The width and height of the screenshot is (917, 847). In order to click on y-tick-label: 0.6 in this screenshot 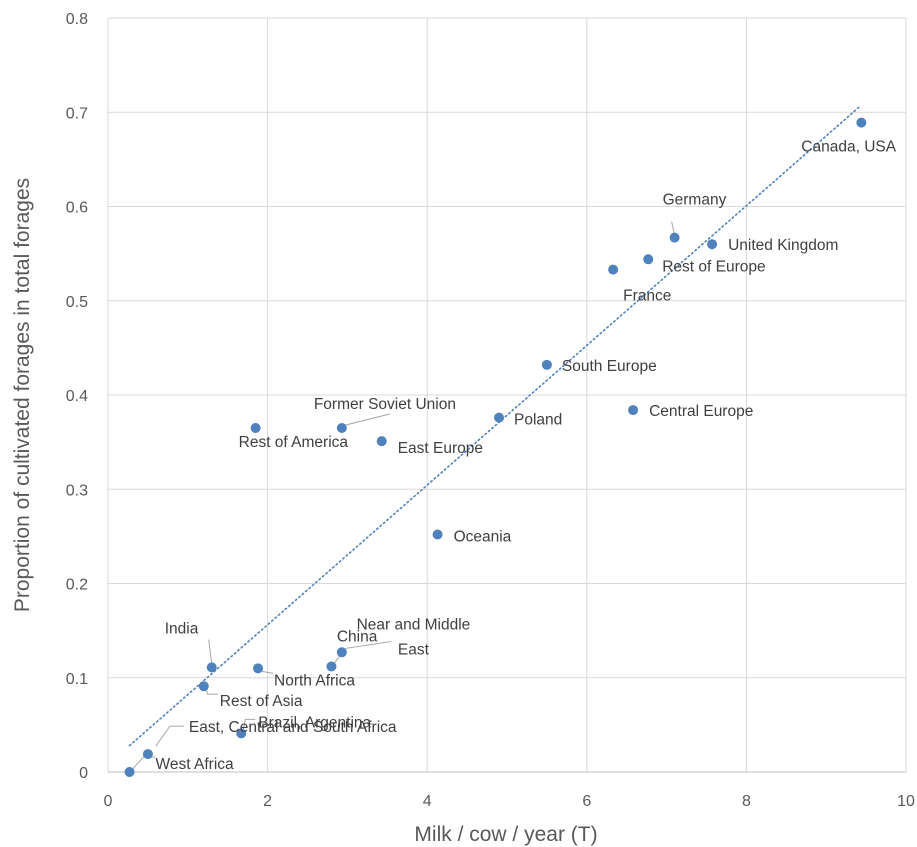, I will do `click(77, 208)`.